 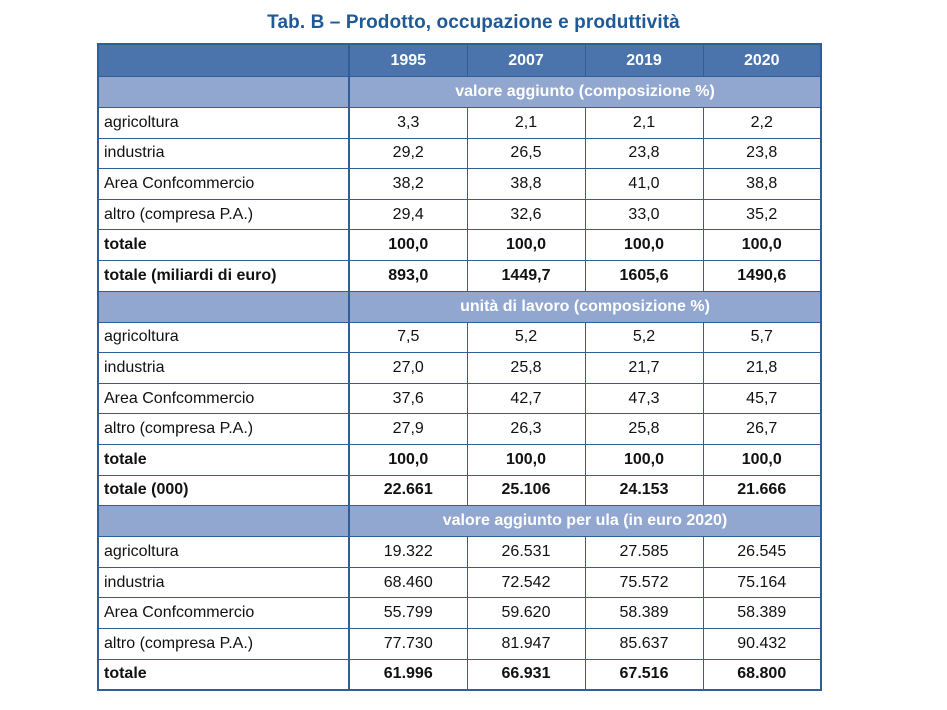 What do you see at coordinates (644, 184) in the screenshot?
I see `value-cell: 41,0` at bounding box center [644, 184].